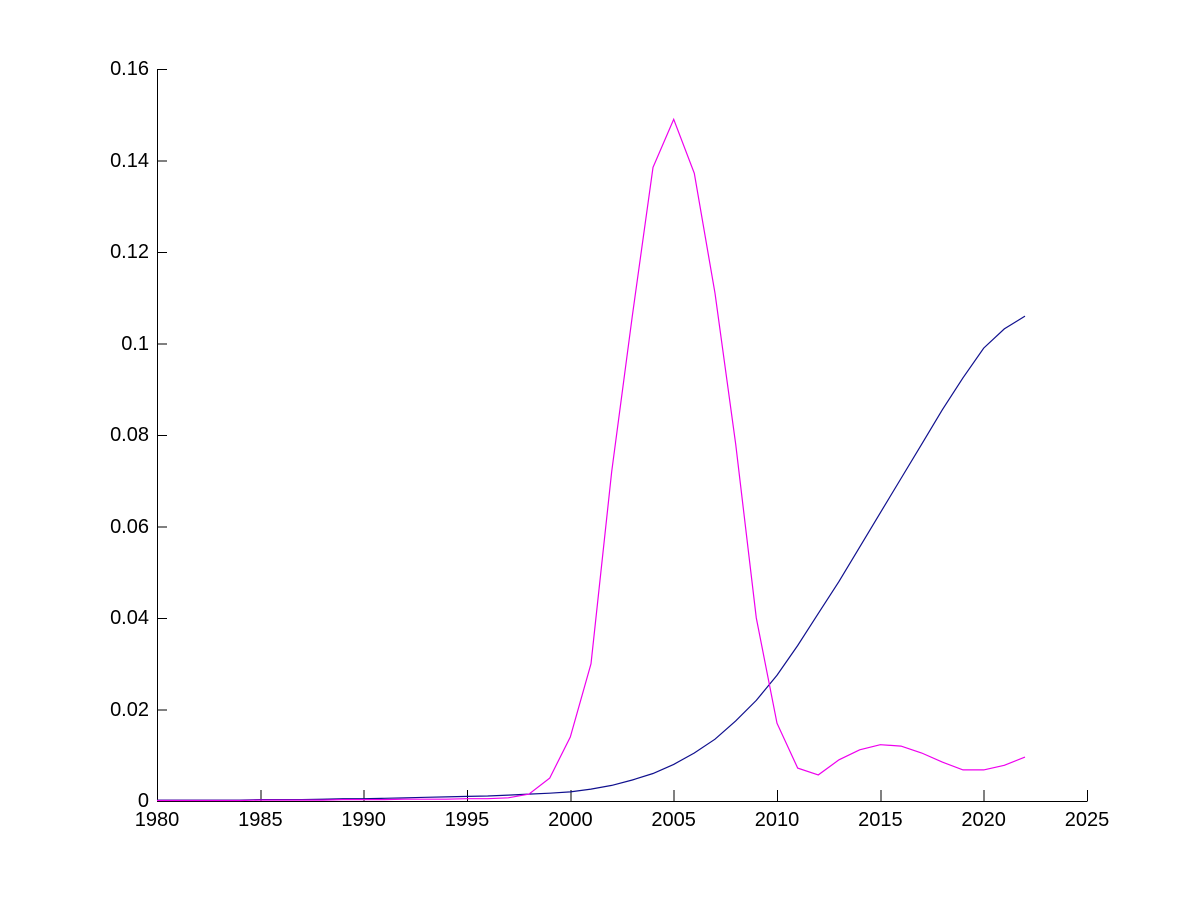 Image resolution: width=1200 pixels, height=900 pixels. Describe the element at coordinates (143, 801) in the screenshot. I see `y-tick-label: 0` at that location.